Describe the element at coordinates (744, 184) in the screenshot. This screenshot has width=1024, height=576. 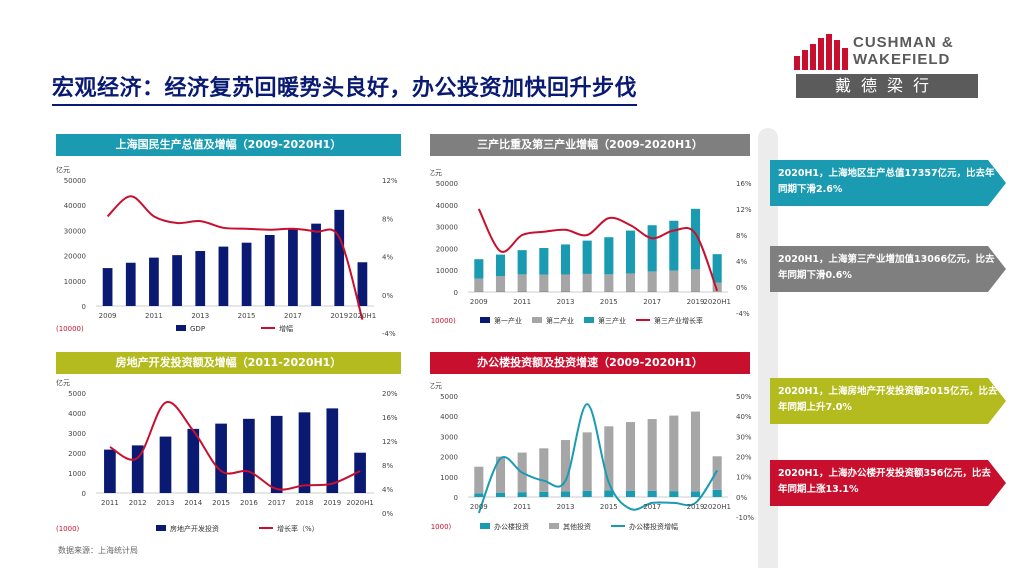
I see `y2-tick-label: 16%` at that location.